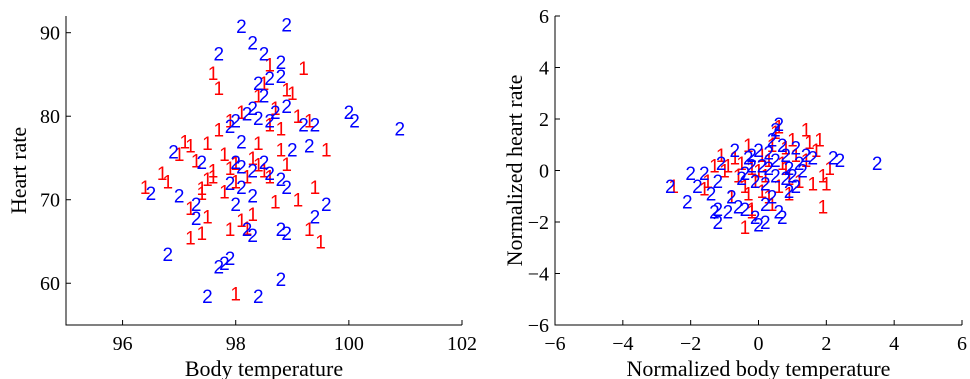  What do you see at coordinates (554, 344) in the screenshot?
I see `x-tick-label: −6` at bounding box center [554, 344].